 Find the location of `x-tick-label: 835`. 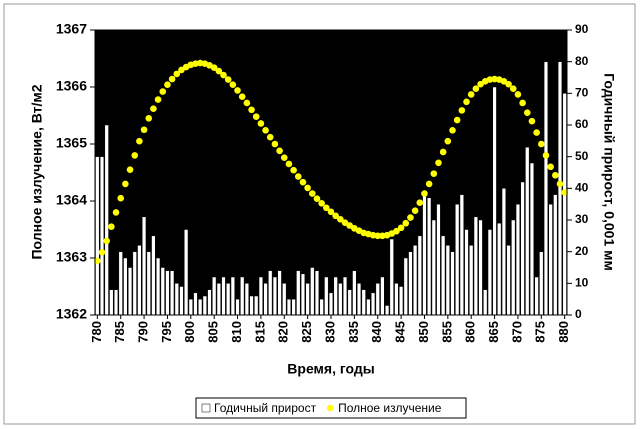

x-tick-label: 835 is located at coordinates (353, 332).